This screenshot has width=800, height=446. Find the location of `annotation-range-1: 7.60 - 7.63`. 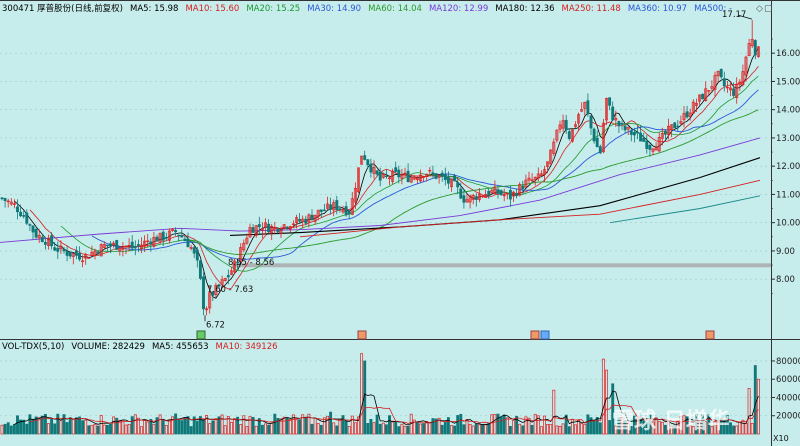

annotation-range-1: 7.60 - 7.63 is located at coordinates (230, 290).